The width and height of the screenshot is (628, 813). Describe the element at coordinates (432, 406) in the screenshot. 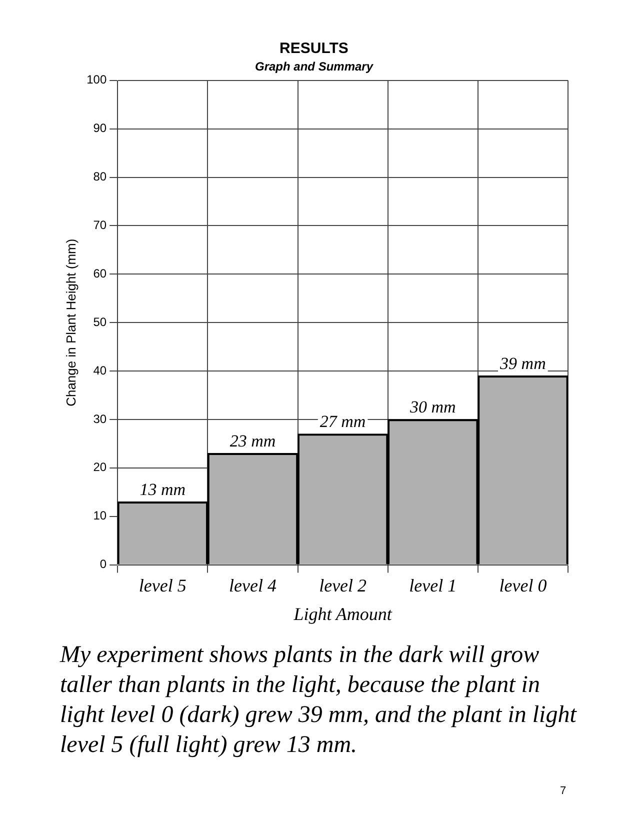

I see `data-label: 30 mm` at that location.